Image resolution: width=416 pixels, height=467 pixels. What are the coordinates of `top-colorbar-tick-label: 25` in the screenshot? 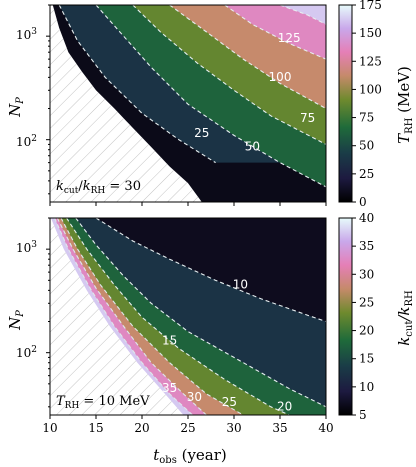 It's located at (366, 174).